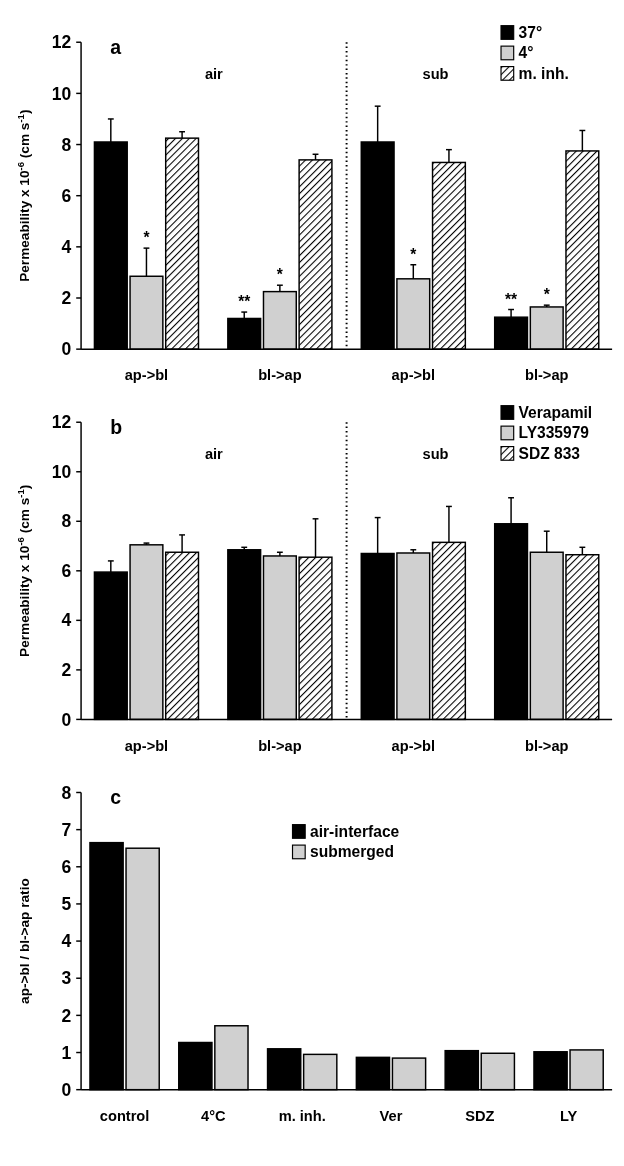 This screenshot has width=624, height=1166. What do you see at coordinates (526, 53) in the screenshot?
I see `legend-label: 4°` at bounding box center [526, 53].